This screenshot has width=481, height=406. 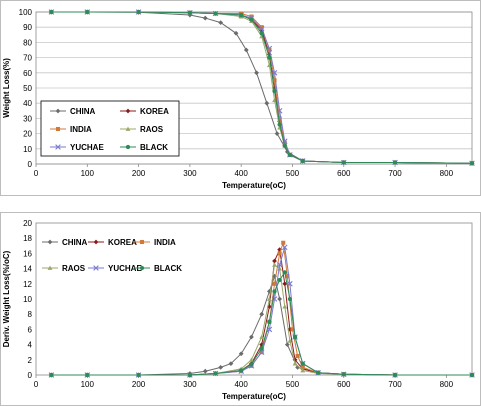 I want to click on wl-x-tick-label: 200, so click(x=139, y=173).